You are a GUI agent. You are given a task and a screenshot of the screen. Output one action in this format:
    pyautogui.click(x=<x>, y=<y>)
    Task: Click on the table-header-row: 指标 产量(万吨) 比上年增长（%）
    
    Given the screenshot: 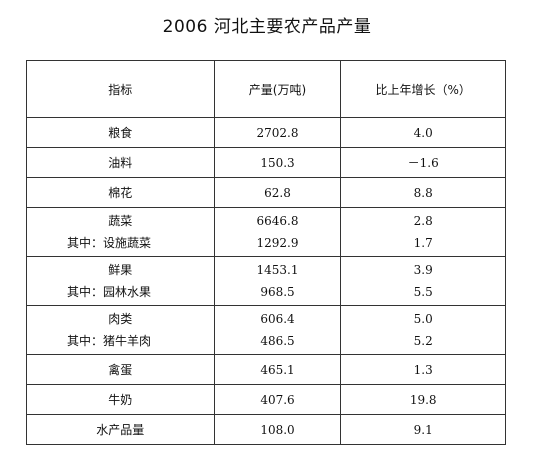 What is the action you would take?
    pyautogui.click(x=266, y=89)
    